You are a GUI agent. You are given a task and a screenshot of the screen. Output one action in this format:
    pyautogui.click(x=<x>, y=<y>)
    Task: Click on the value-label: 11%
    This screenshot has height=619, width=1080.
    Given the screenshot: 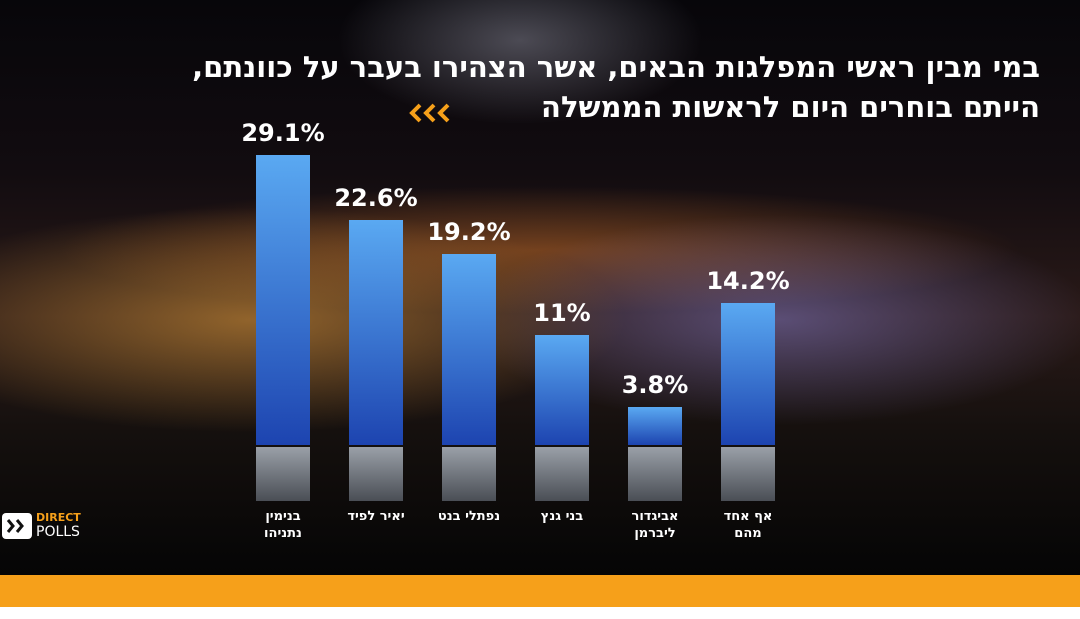 What is the action you would take?
    pyautogui.click(x=562, y=313)
    